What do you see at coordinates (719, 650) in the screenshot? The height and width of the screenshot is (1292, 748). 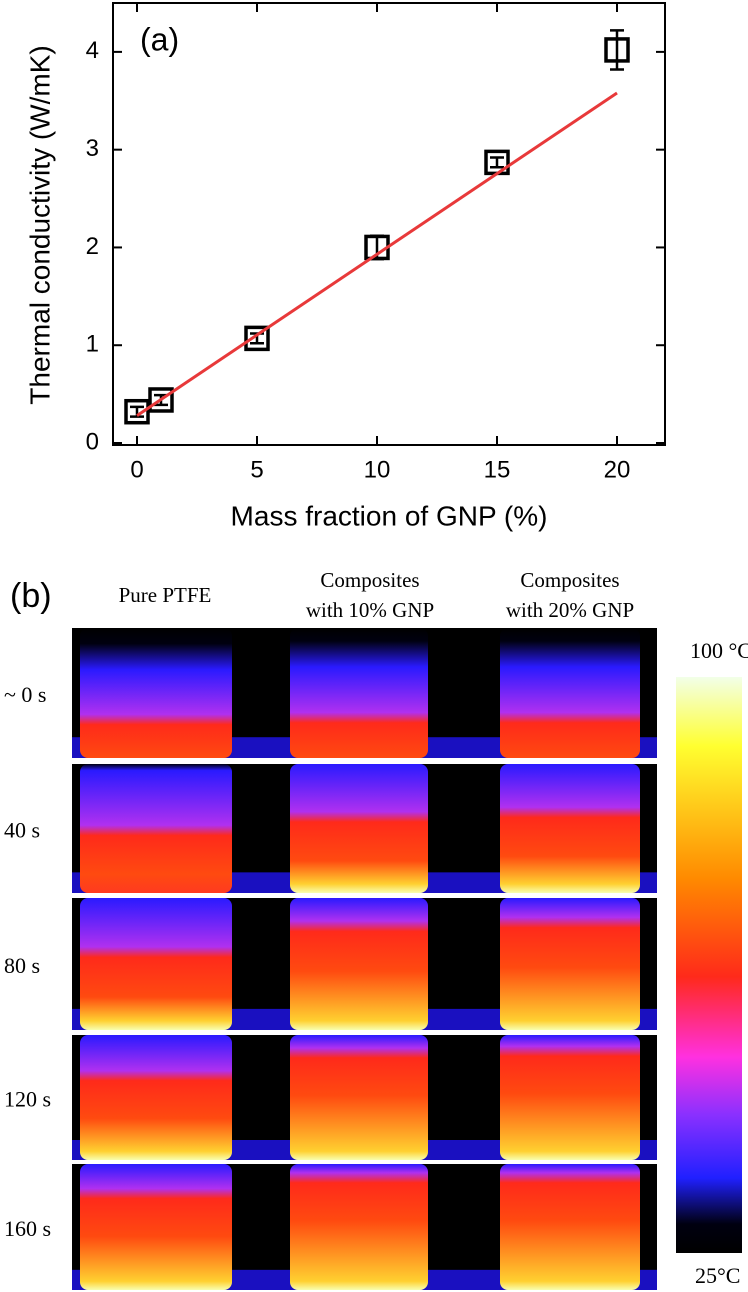 I see `colorbar-max: 100 °C` at bounding box center [719, 650].